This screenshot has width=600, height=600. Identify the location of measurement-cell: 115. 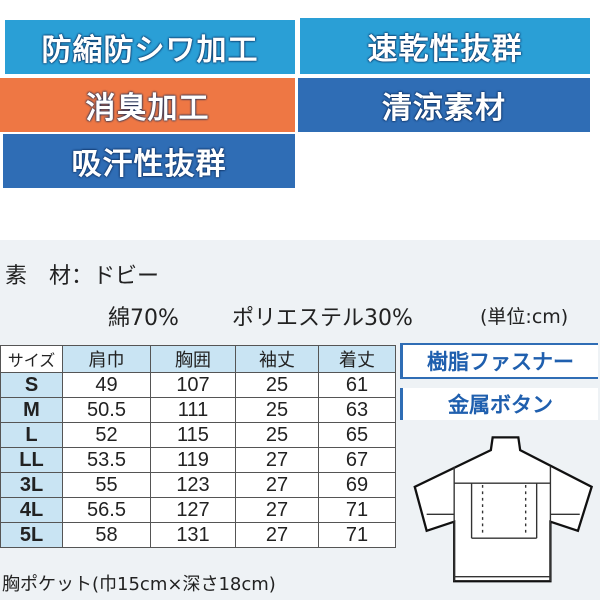
(193, 435).